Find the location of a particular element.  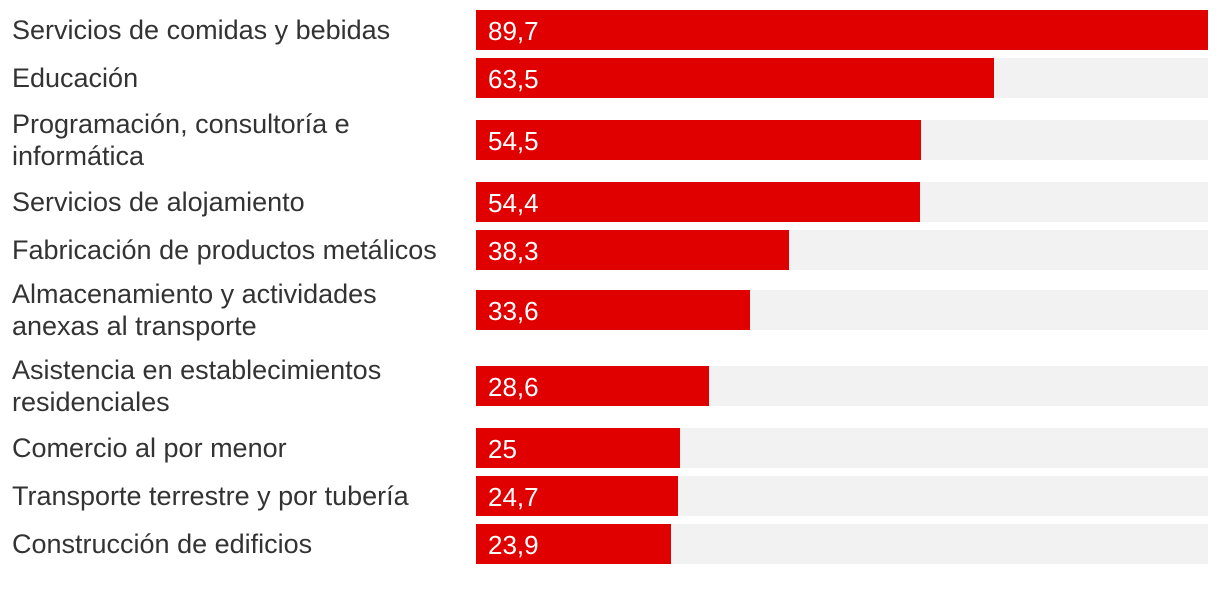

category-label: Fabricación de productos metálicos is located at coordinates (224, 250).